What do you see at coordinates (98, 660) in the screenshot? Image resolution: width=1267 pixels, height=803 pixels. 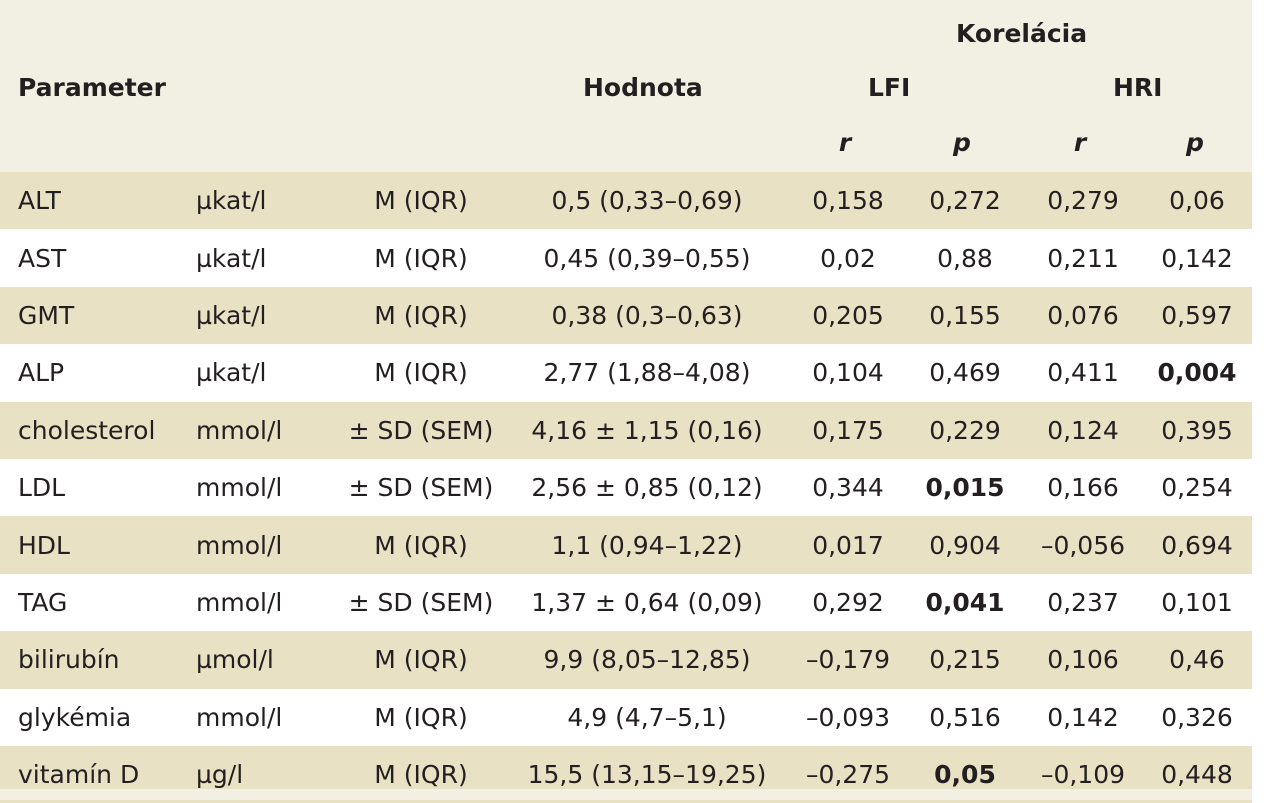 I see `param-cell: bilirubín` at bounding box center [98, 660].